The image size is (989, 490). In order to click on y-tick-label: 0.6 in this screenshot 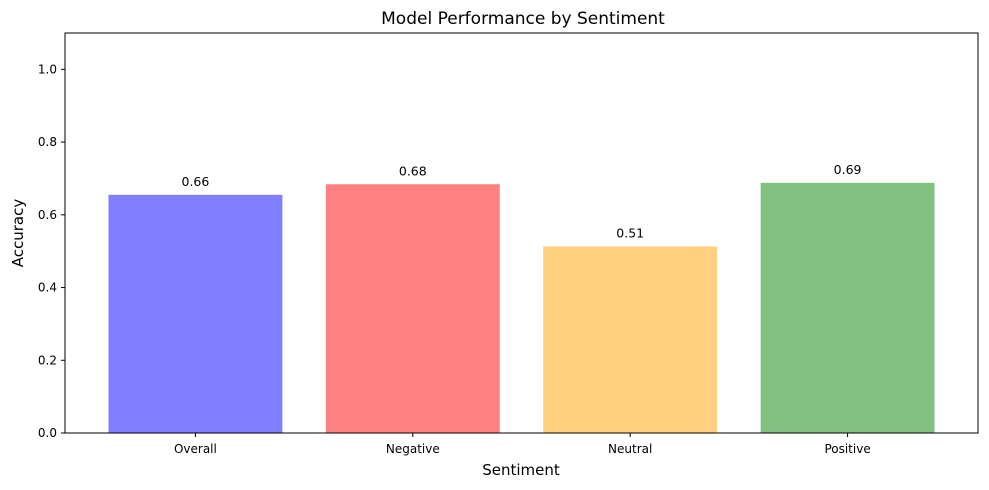, I will do `click(47, 215)`.